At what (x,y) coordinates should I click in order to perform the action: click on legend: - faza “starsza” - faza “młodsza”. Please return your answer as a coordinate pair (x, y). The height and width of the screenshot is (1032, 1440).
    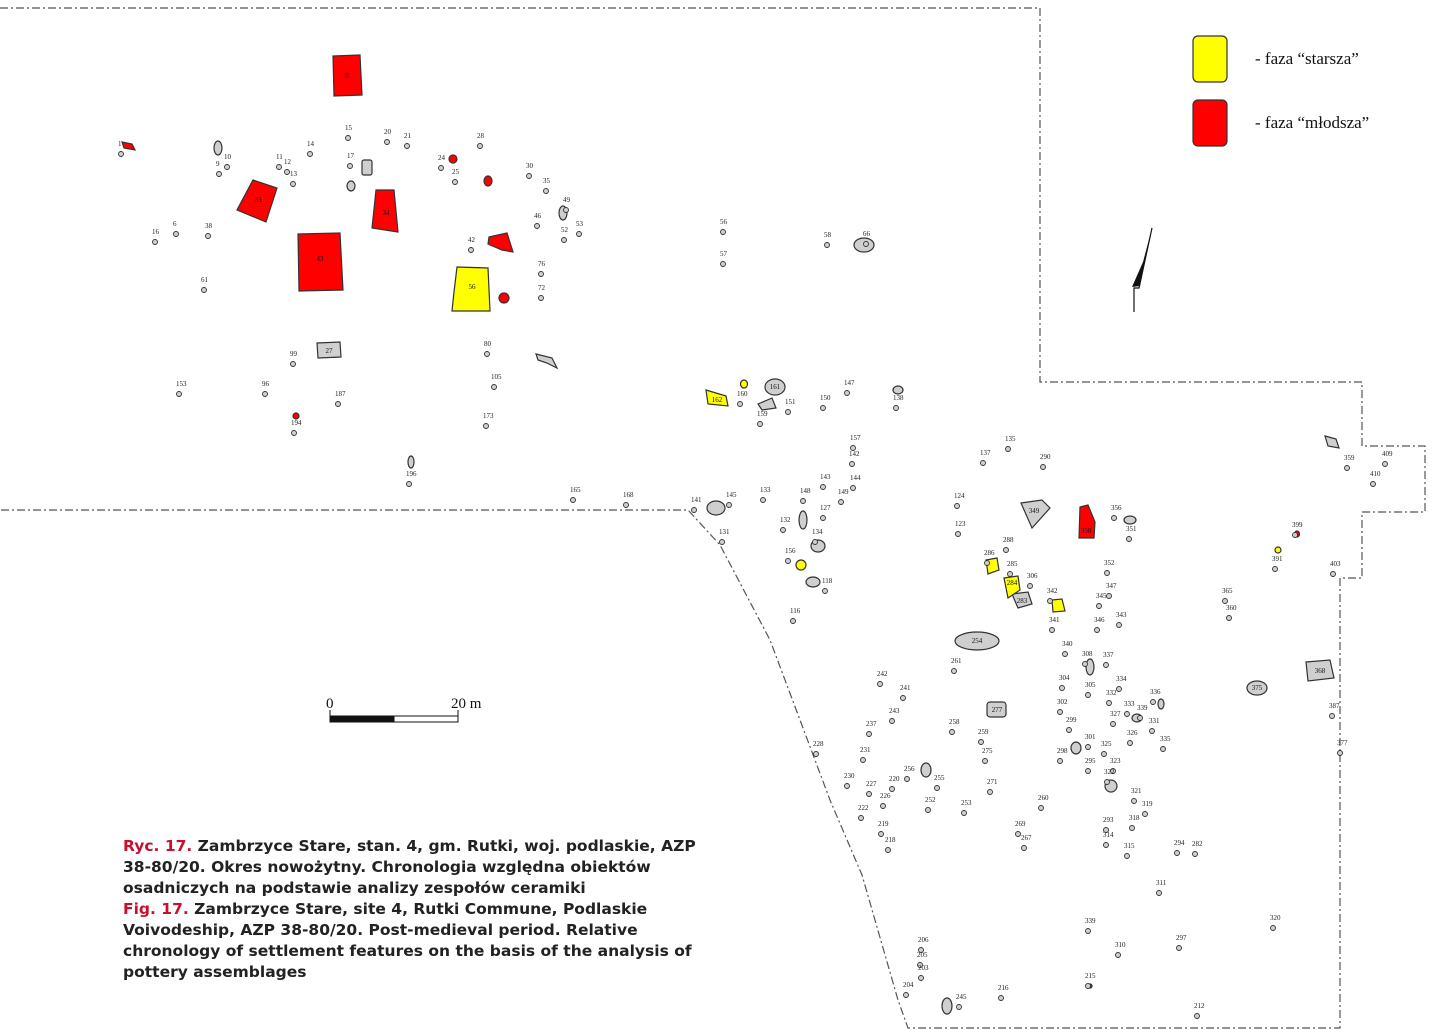
    Looking at the image, I should click on (1280, 91).